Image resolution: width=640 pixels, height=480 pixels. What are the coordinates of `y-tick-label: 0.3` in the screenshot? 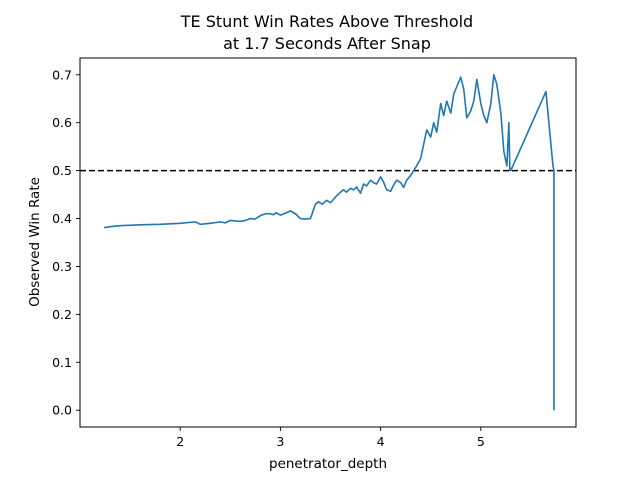 It's located at (62, 266).